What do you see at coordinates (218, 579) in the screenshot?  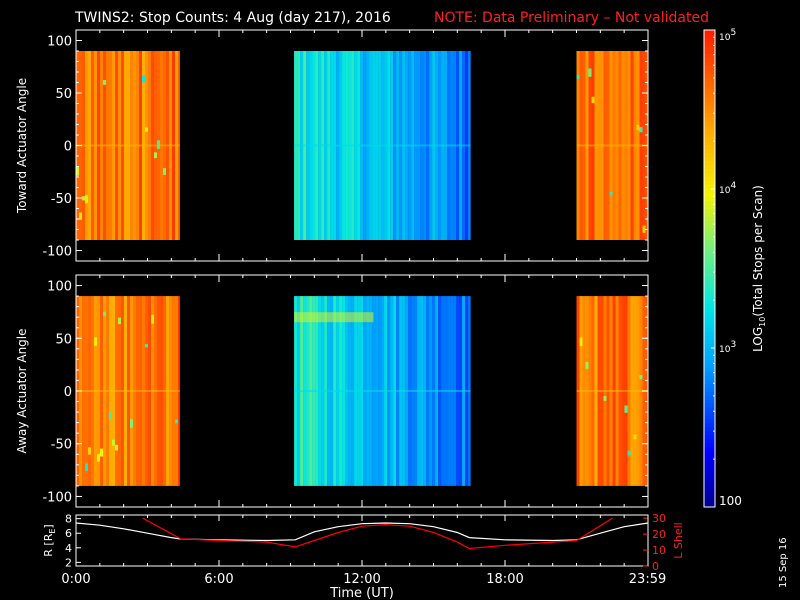 I see `x-tick-label: 6:00` at bounding box center [218, 579].